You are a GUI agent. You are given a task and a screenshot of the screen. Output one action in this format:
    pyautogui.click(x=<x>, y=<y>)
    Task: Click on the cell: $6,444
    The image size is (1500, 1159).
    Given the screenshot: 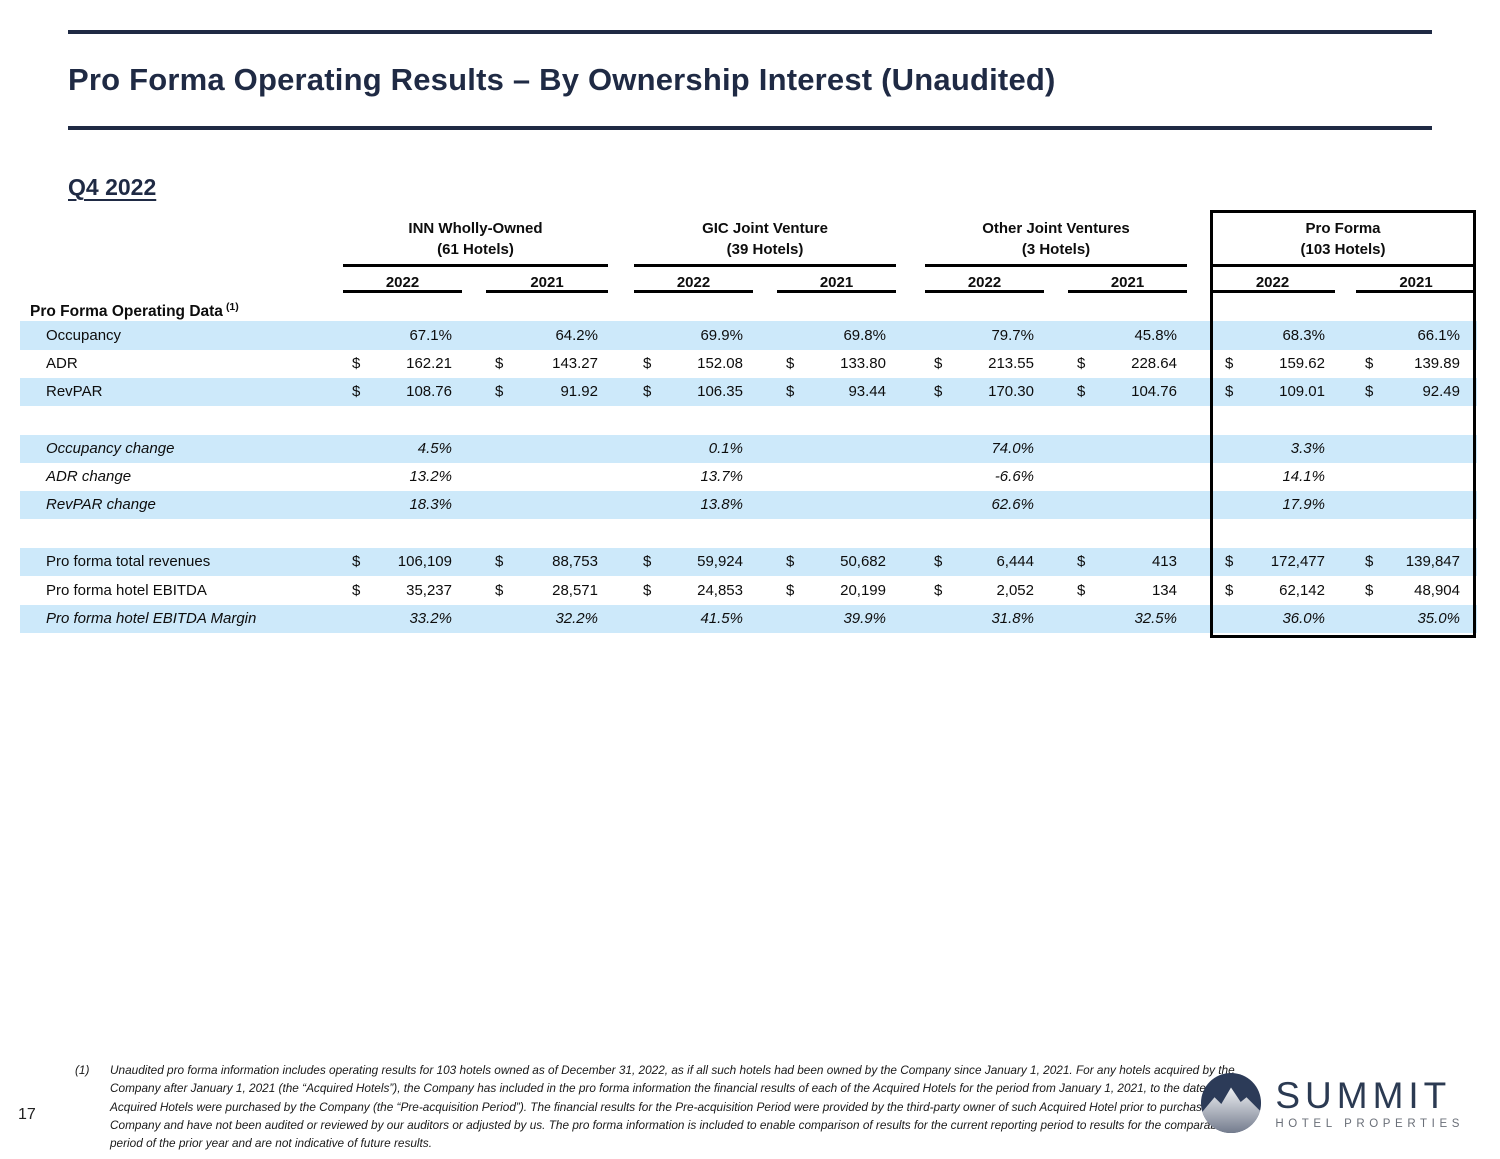 What is the action you would take?
    pyautogui.click(x=984, y=562)
    